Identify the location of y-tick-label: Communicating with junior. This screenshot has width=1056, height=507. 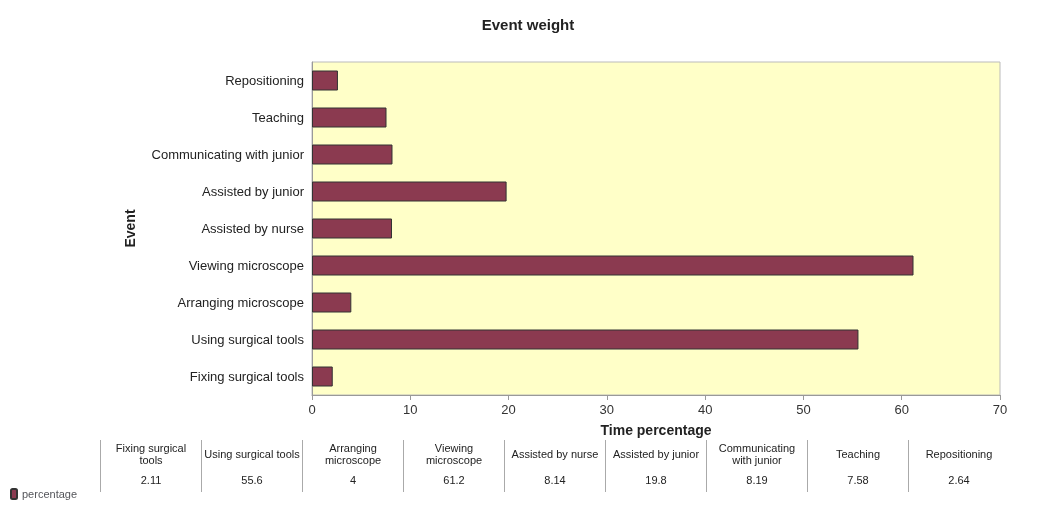
(228, 154).